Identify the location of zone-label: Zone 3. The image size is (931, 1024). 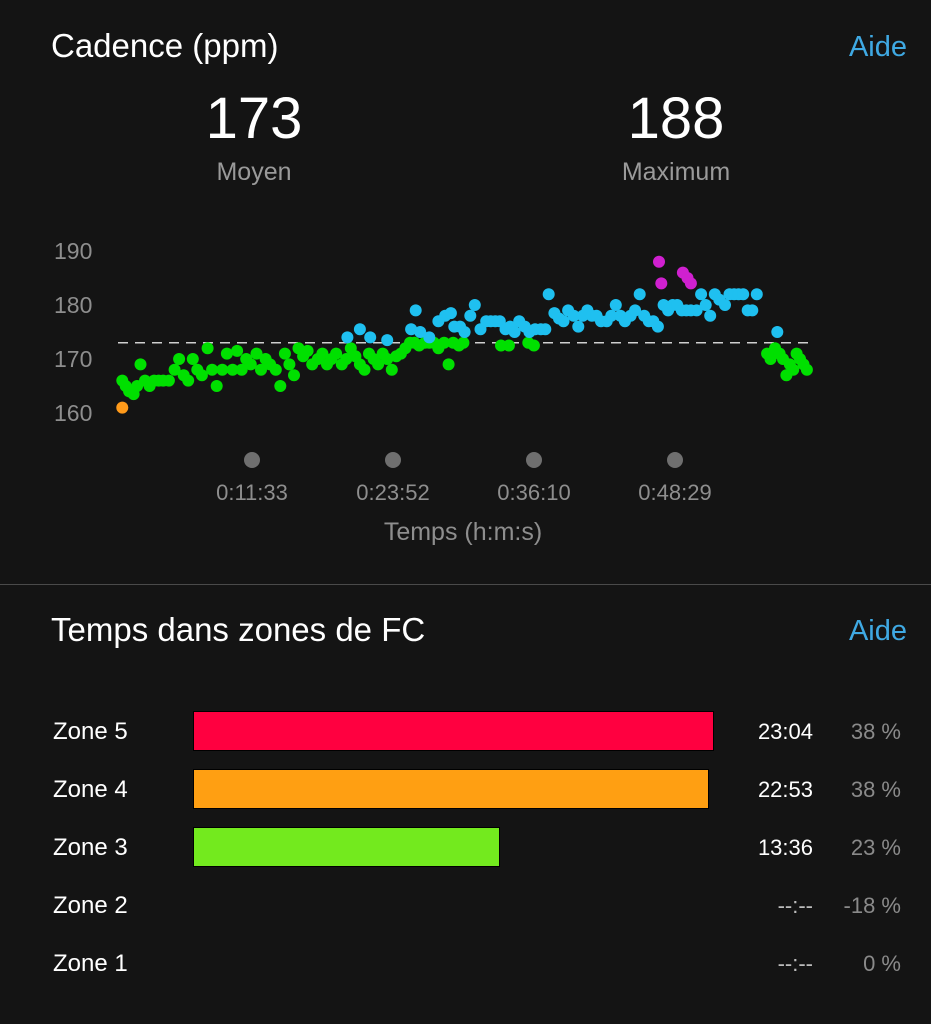
(90, 847).